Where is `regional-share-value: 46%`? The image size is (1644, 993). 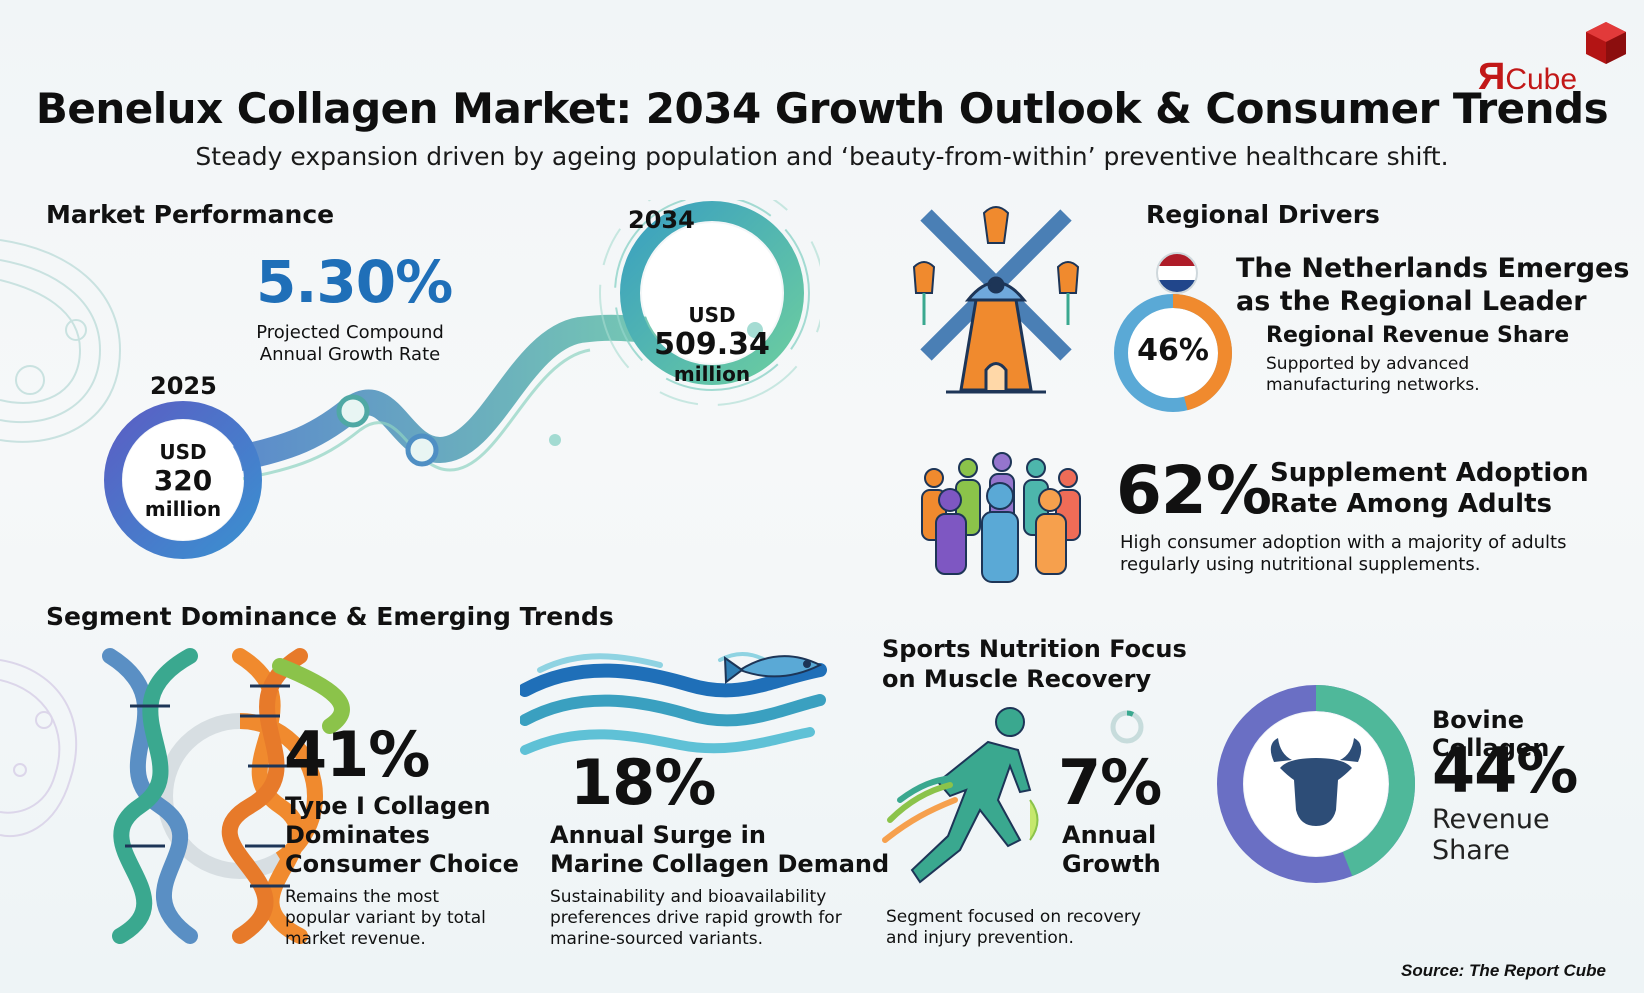 regional-share-value: 46% is located at coordinates (1173, 350).